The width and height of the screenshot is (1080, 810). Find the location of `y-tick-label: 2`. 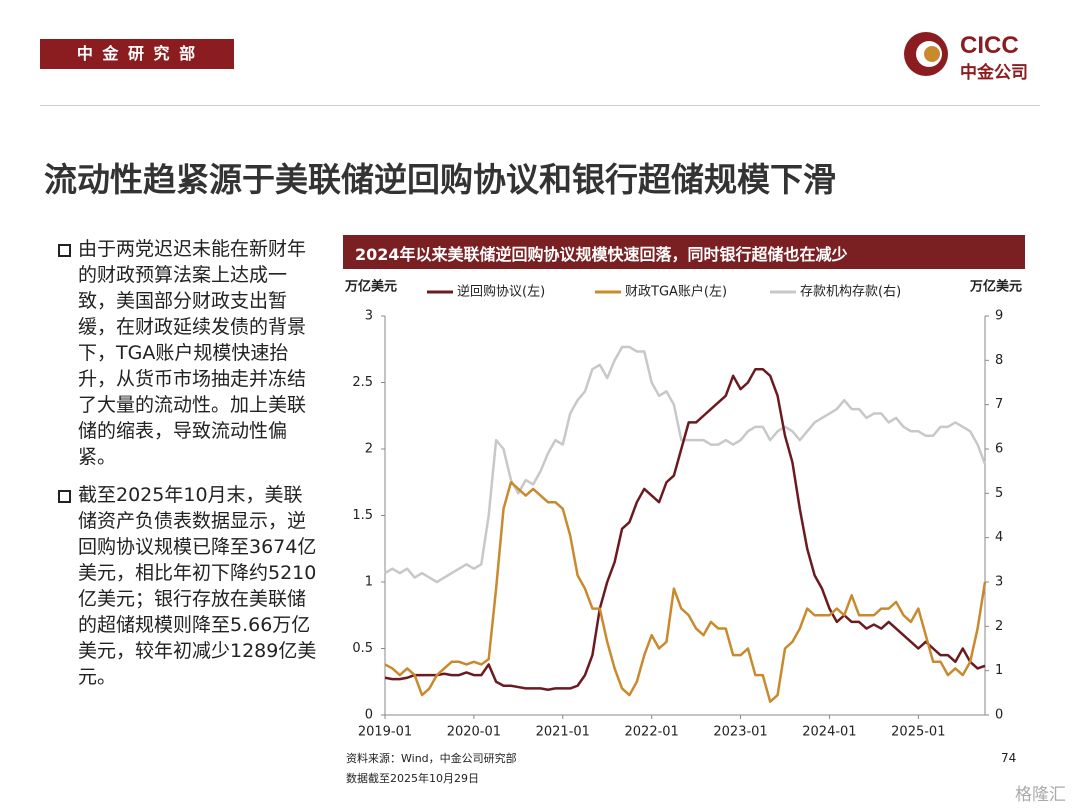

y-tick-label: 2 is located at coordinates (369, 449).